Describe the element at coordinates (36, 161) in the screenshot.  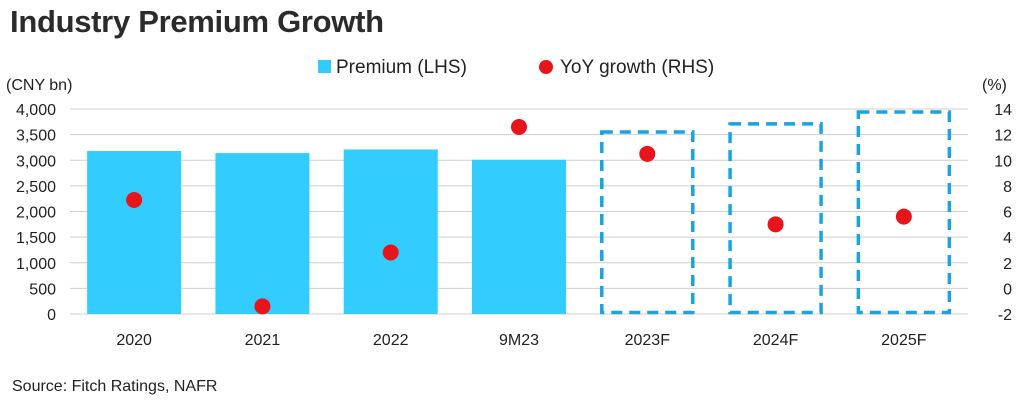
I see `left-tick-label: 3,000` at that location.